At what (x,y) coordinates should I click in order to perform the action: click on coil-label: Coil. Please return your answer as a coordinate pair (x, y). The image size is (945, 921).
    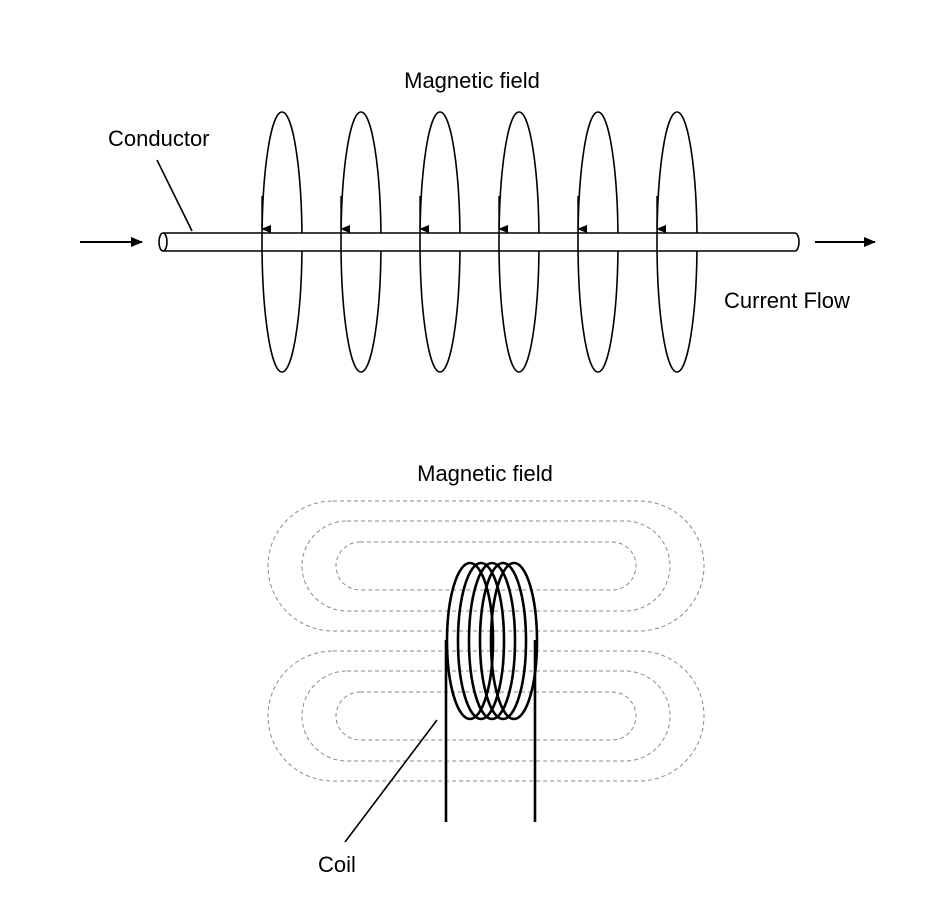
    Looking at the image, I should click on (337, 864).